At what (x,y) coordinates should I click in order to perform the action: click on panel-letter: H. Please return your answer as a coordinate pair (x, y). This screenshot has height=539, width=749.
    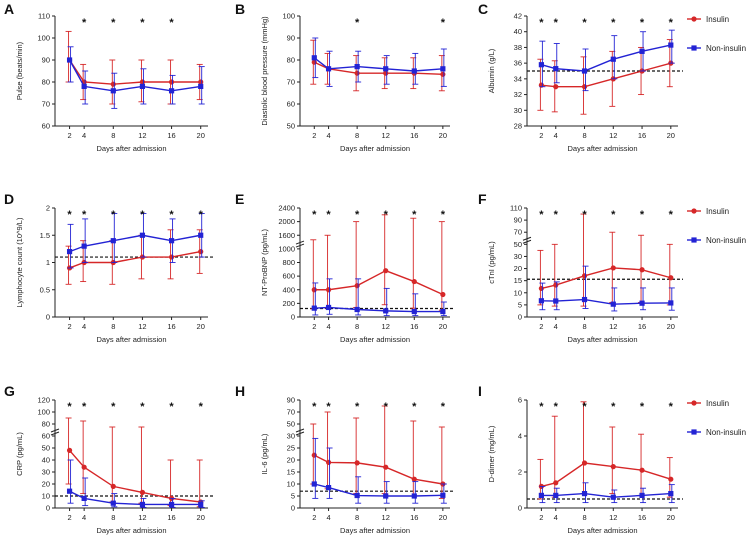
    Looking at the image, I should click on (240, 391).